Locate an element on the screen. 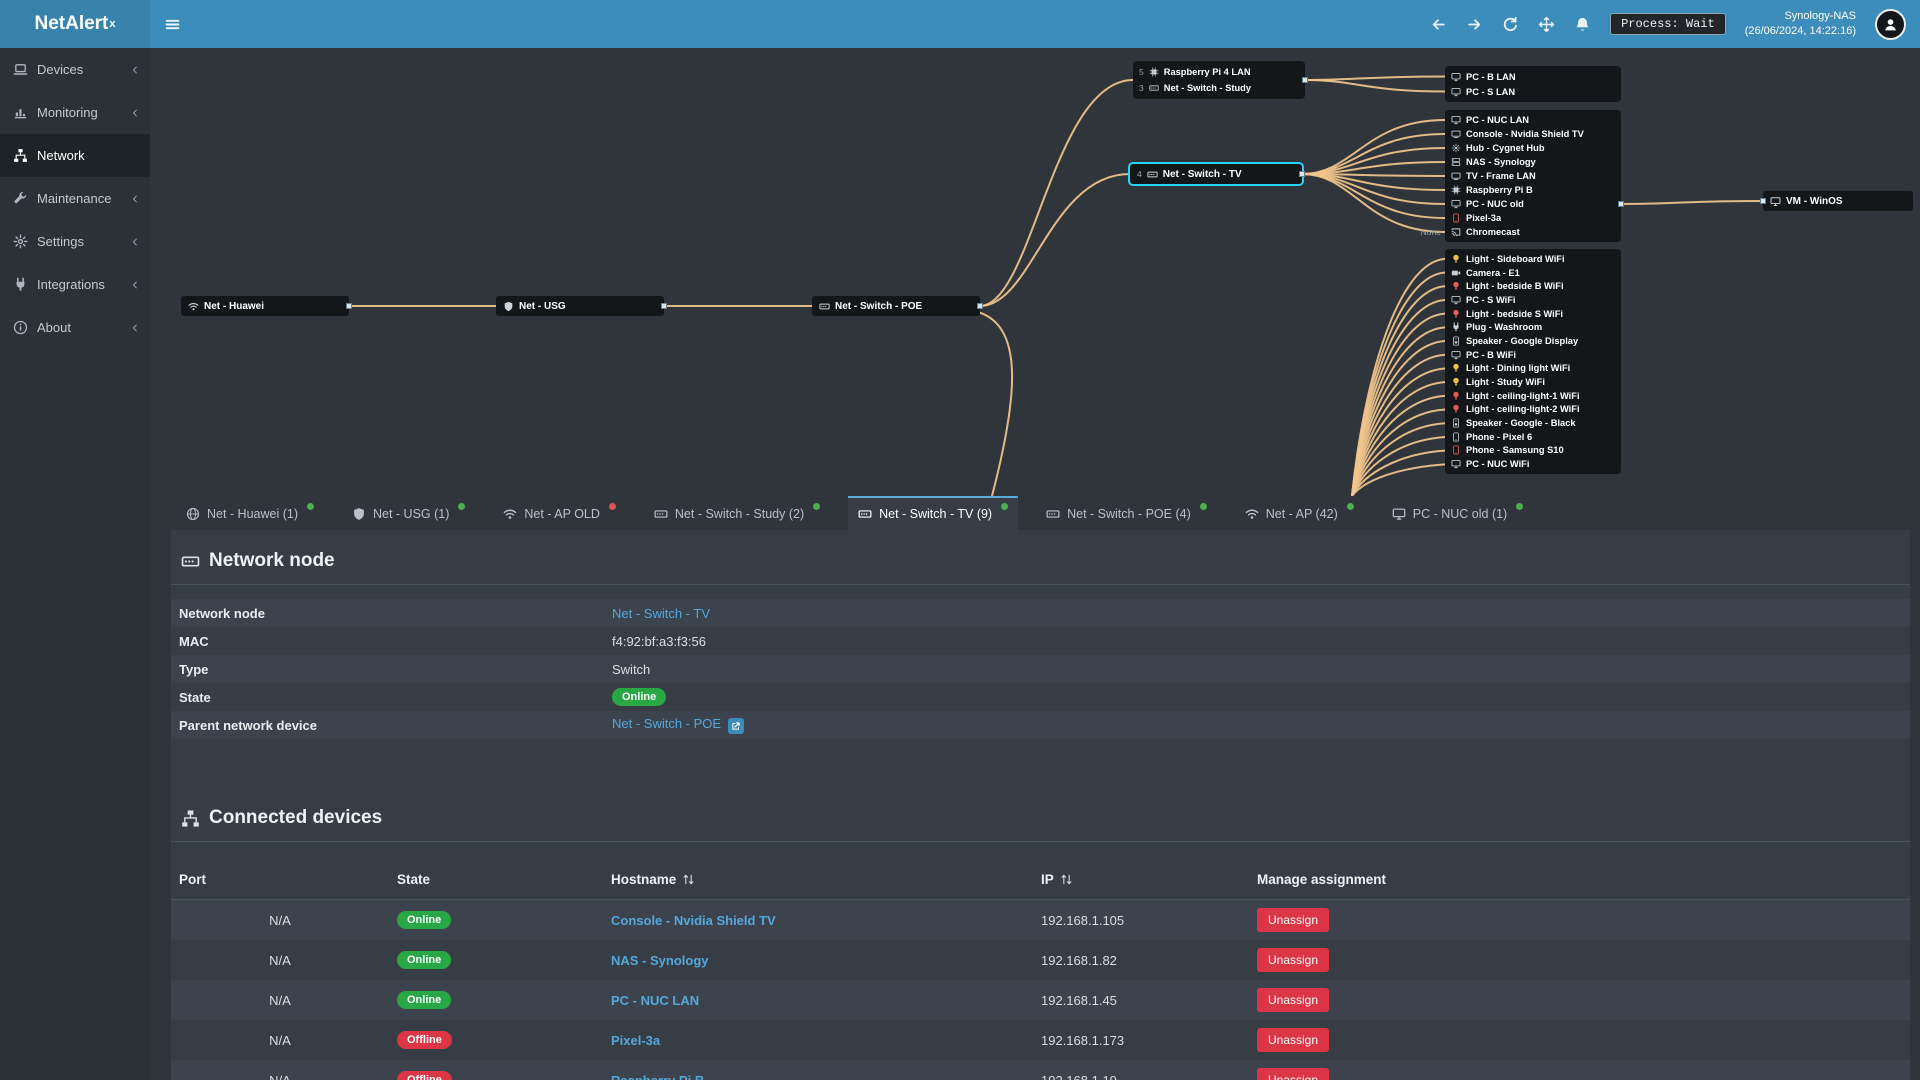  topology-device-hub-cygnet-hub: Hub - Cygnet Hub is located at coordinates (1533, 148).